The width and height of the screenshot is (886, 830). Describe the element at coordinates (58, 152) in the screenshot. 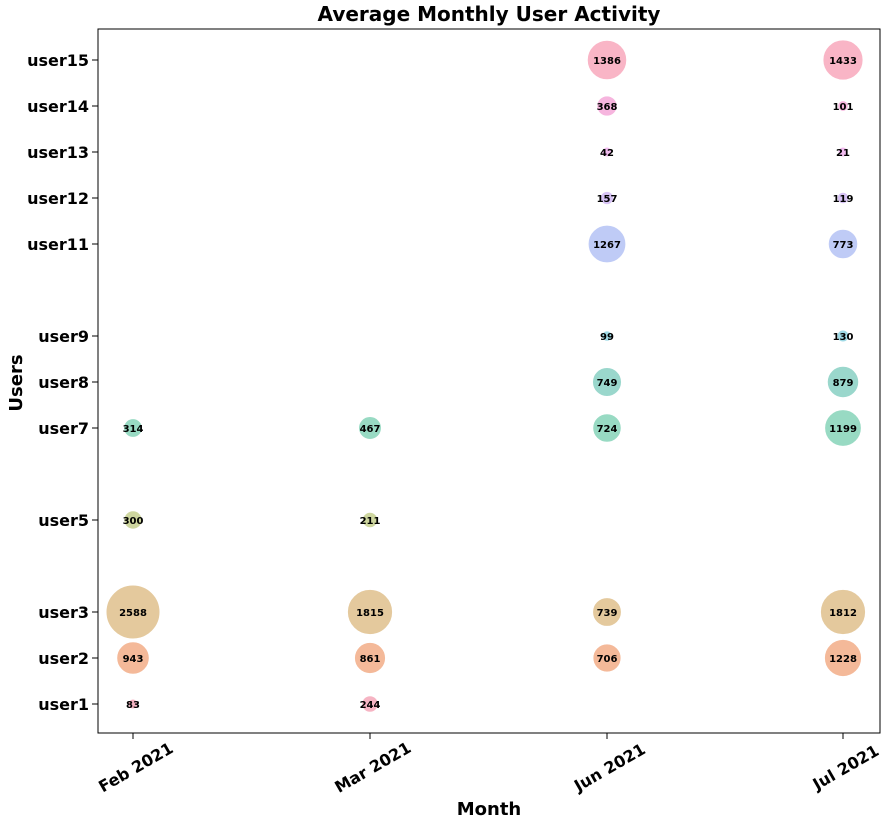

I see `y-tick-label: user13` at that location.